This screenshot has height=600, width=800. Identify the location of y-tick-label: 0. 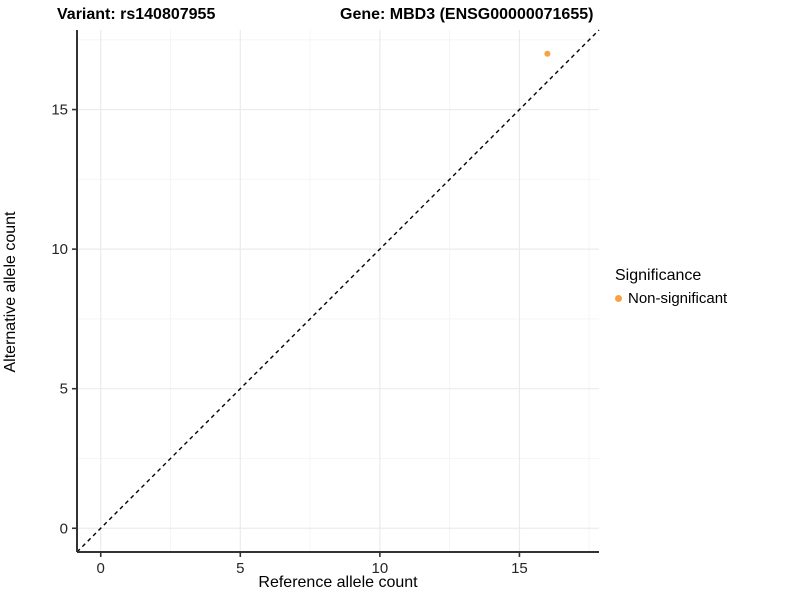
(64, 528).